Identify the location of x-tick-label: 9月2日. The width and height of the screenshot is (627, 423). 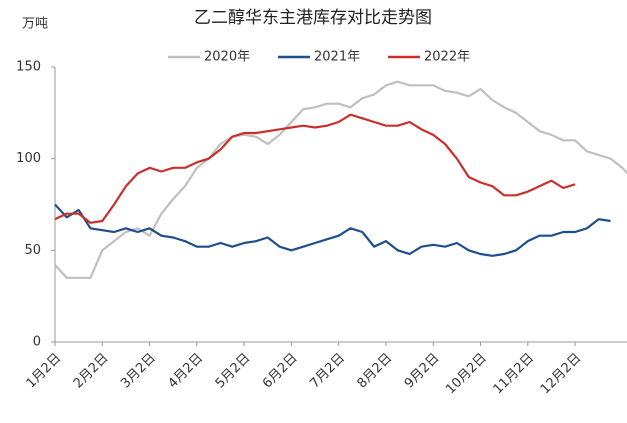
(422, 371).